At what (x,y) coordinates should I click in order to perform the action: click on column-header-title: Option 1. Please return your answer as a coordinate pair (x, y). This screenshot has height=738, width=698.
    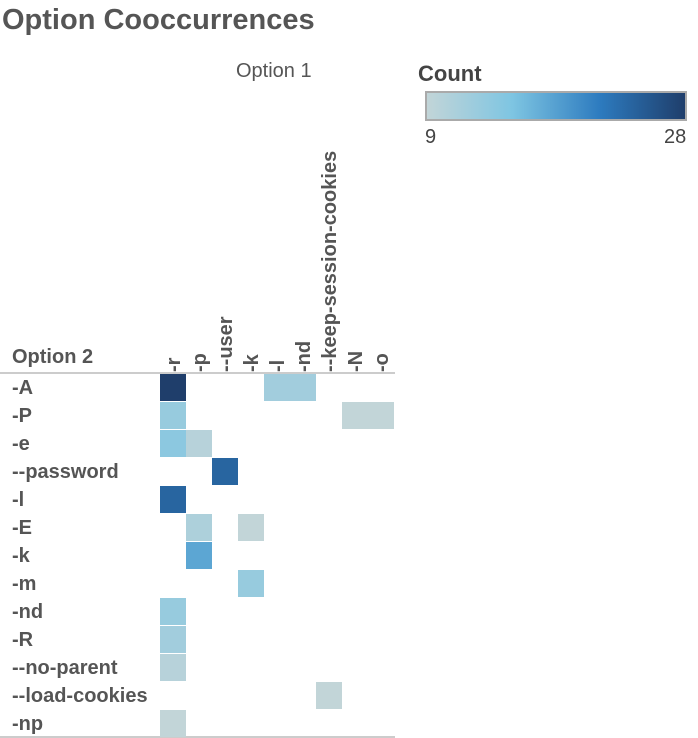
    Looking at the image, I should click on (274, 71).